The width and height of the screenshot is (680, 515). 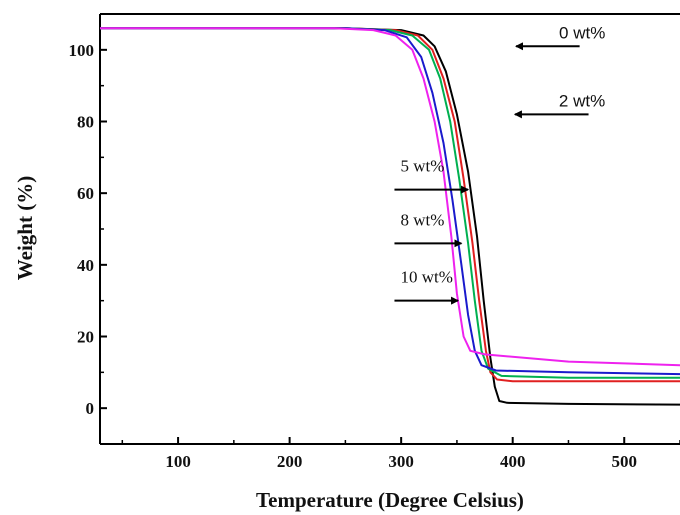 I want to click on x-tick-label: 200, so click(x=290, y=461).